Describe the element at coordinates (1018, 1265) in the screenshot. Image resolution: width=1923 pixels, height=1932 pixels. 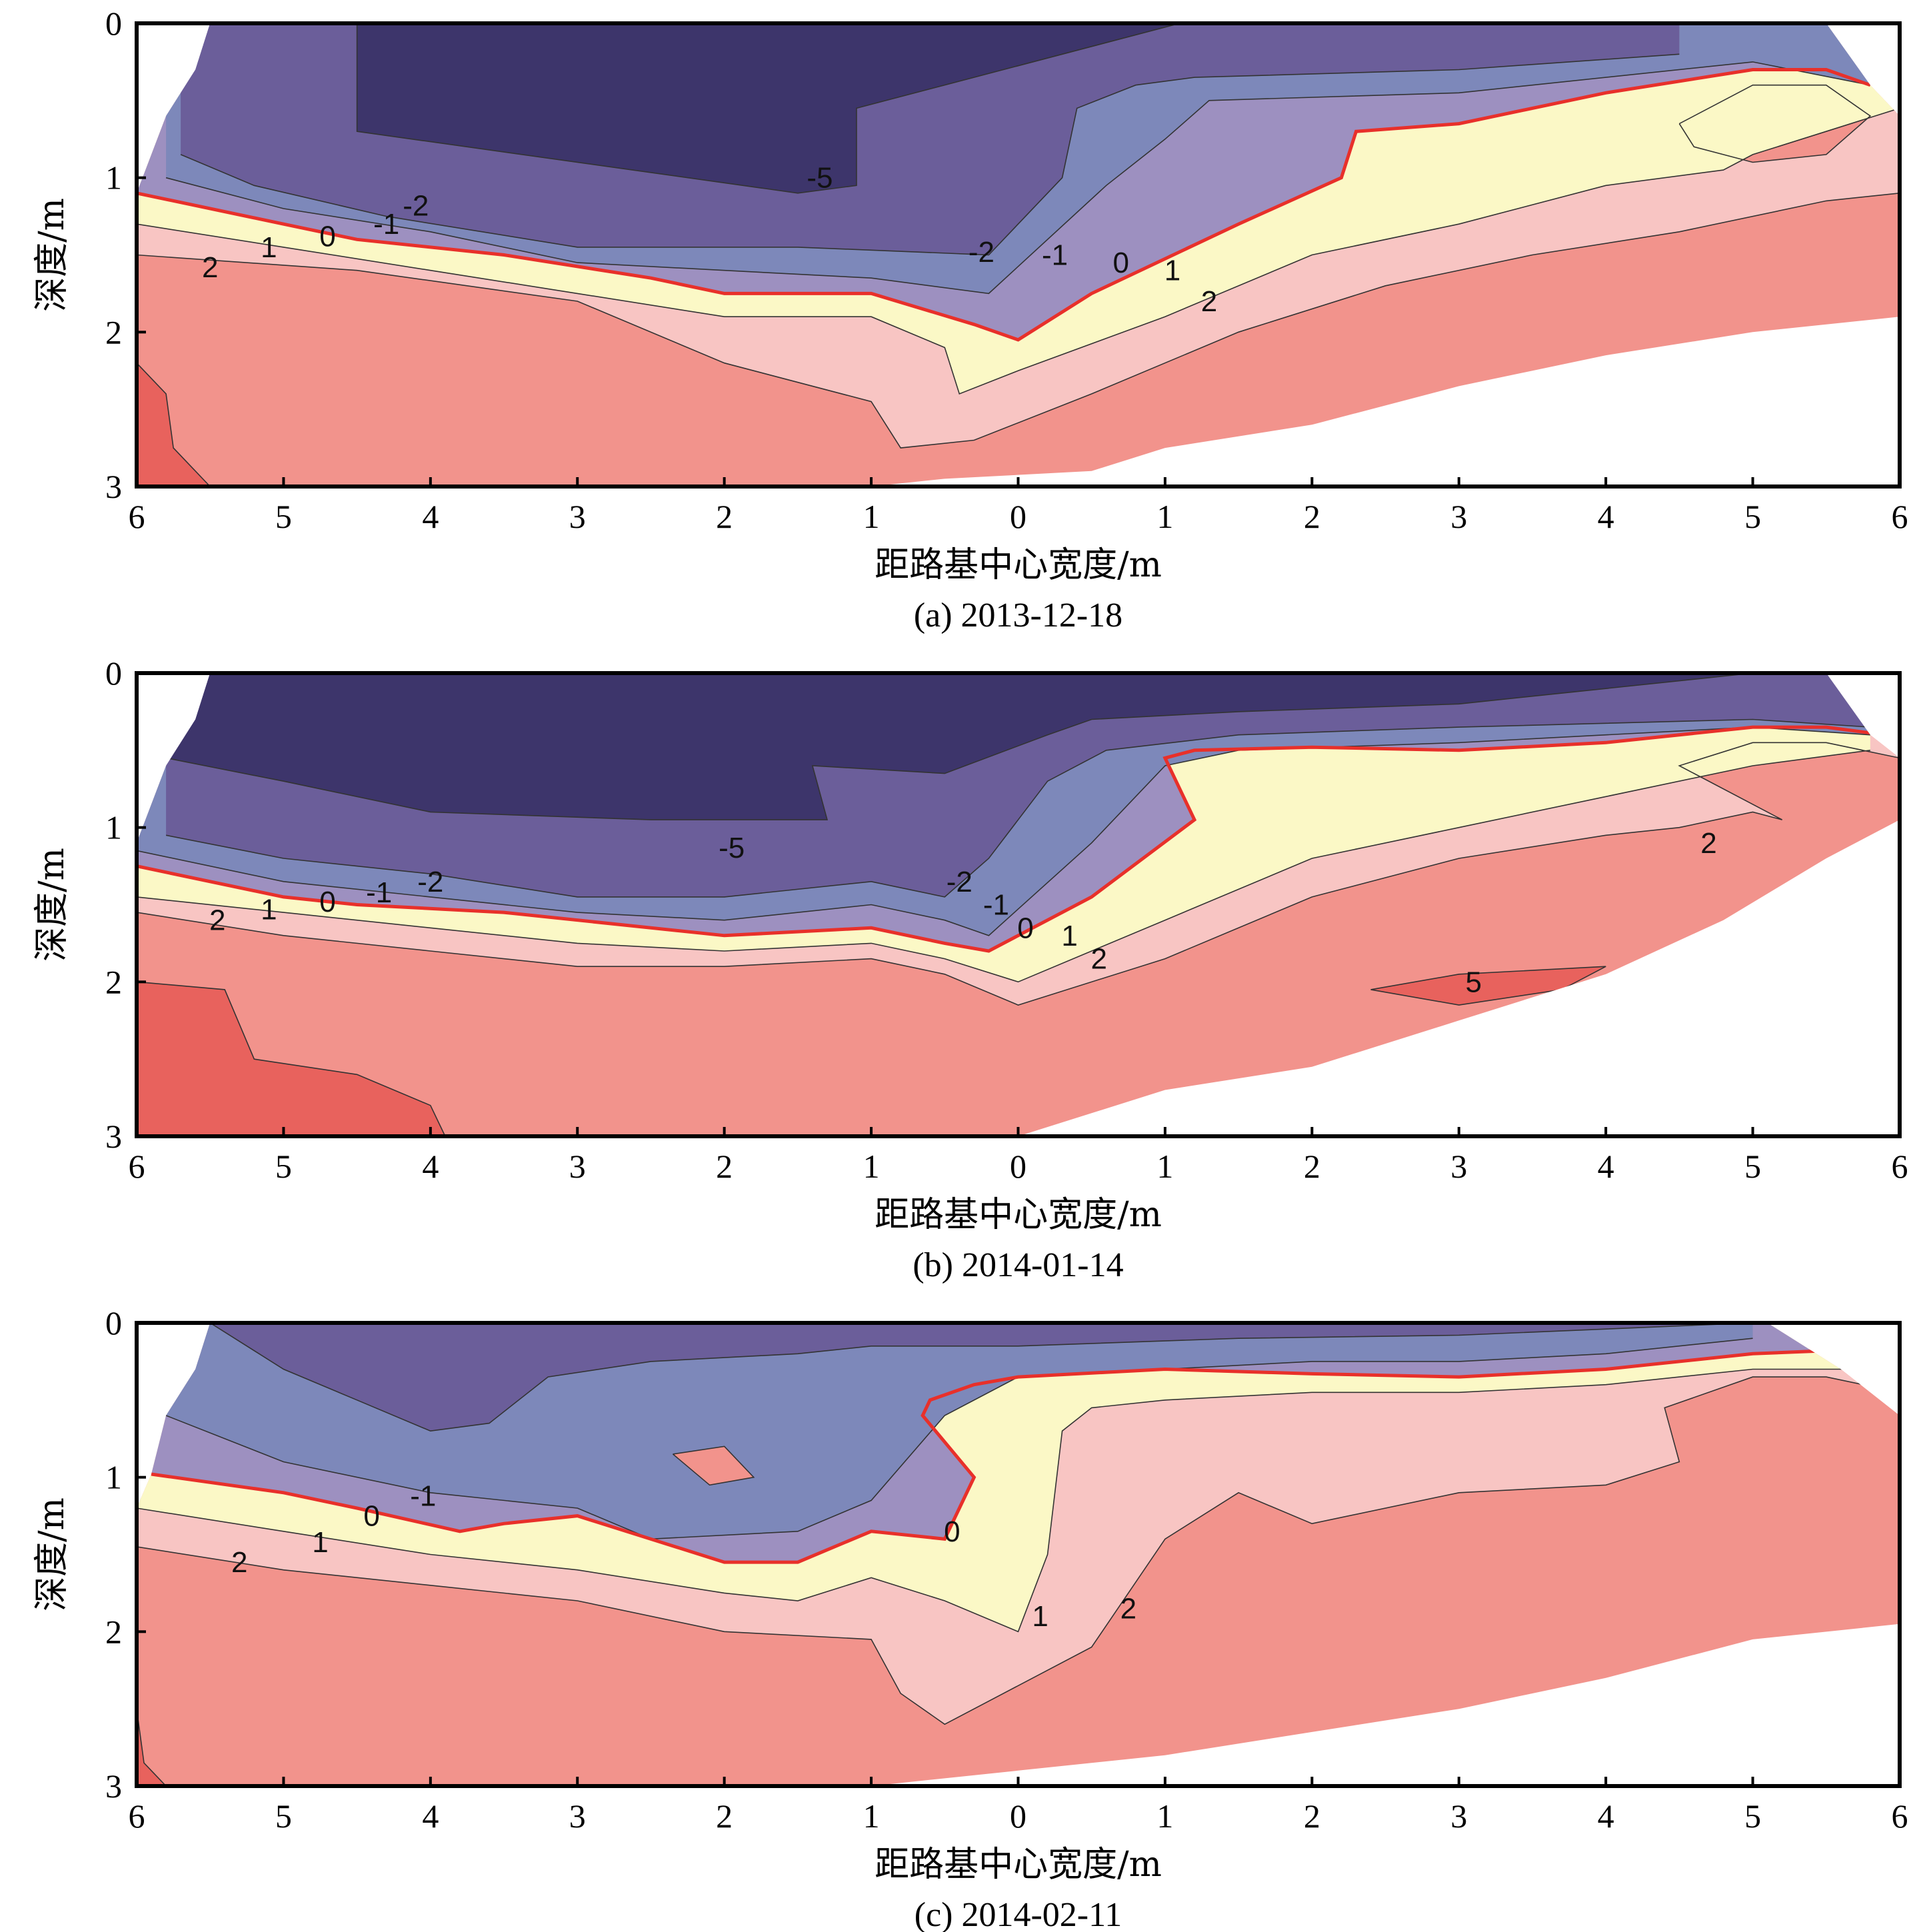
I see `panel-caption: (b) 2014-01-14` at that location.